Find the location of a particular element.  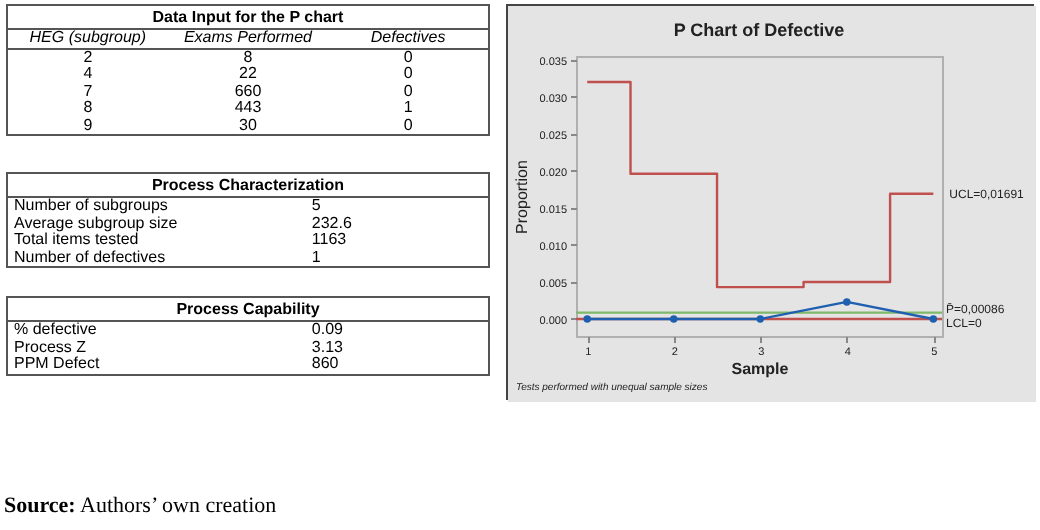

text: PPM Defect is located at coordinates (57, 363).